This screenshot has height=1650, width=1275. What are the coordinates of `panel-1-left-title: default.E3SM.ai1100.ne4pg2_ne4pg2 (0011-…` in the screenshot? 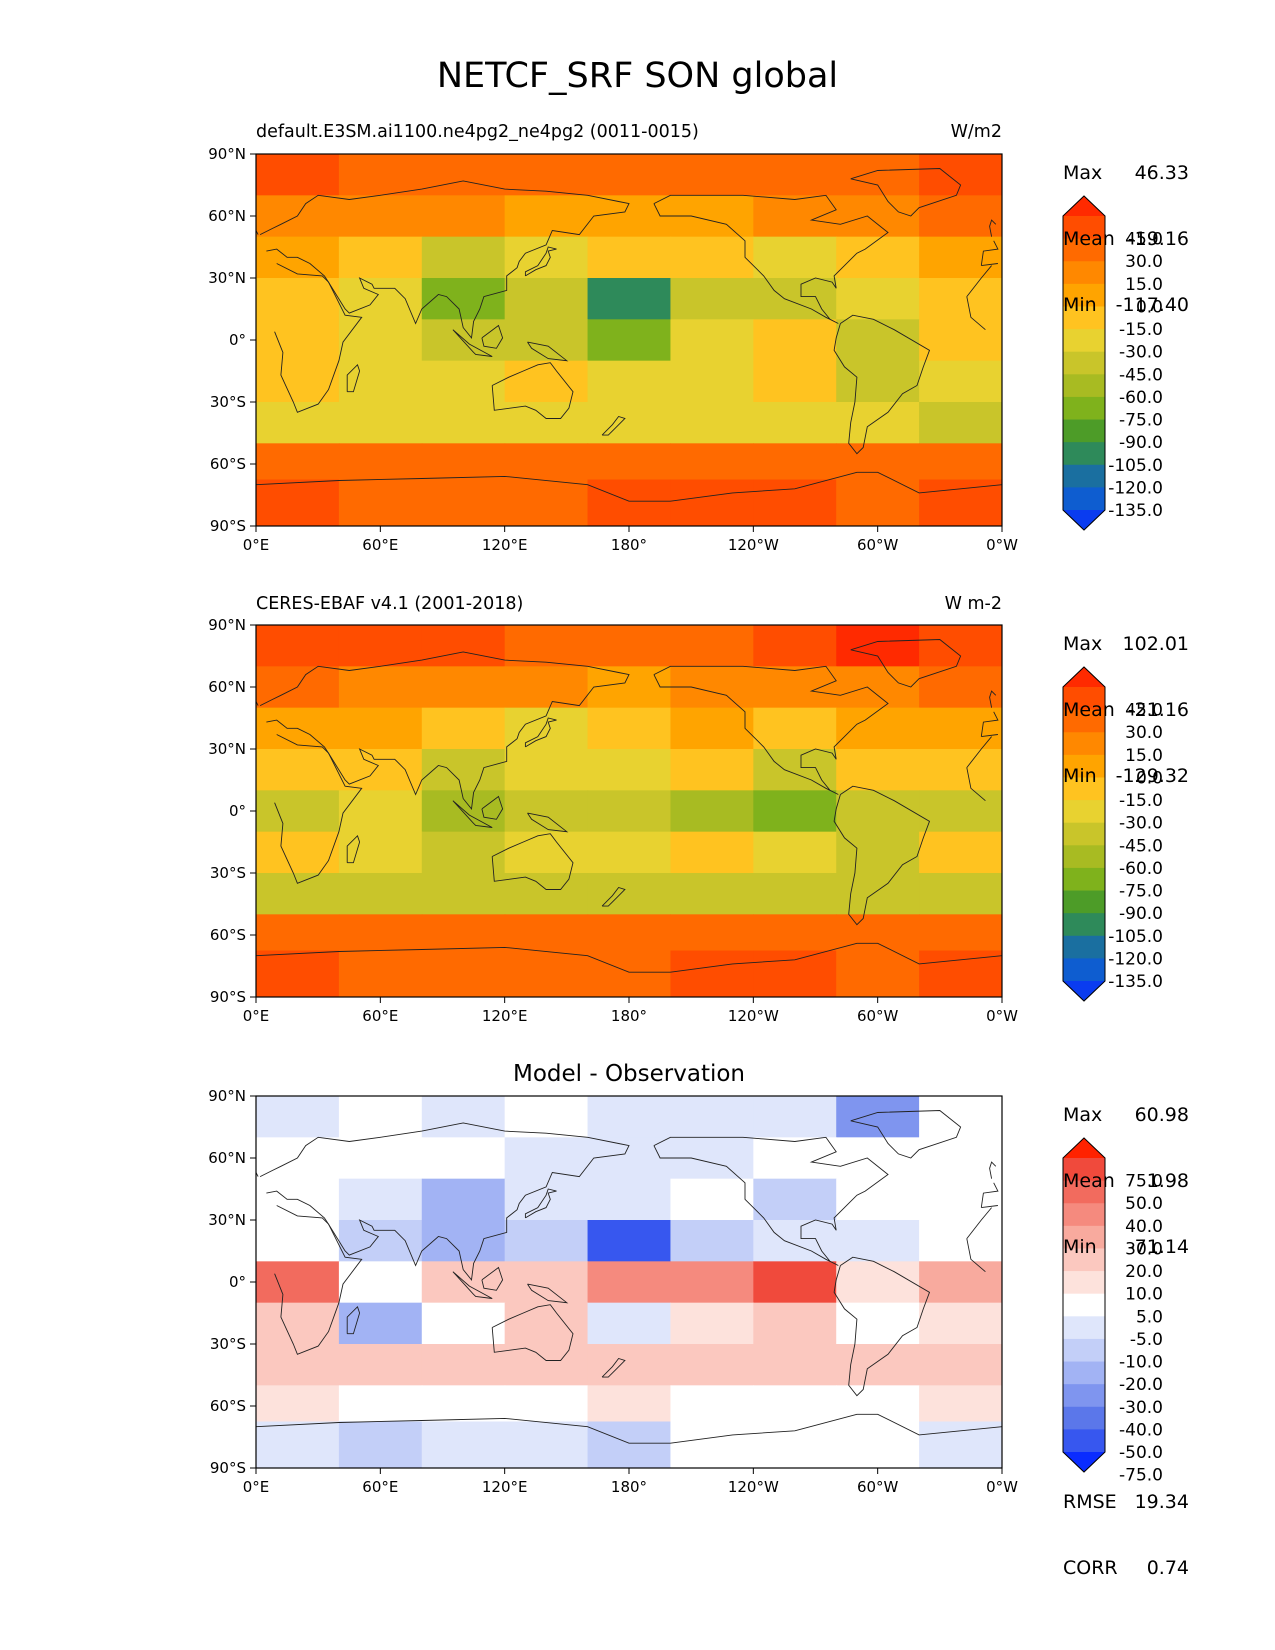 It's located at (477, 132).